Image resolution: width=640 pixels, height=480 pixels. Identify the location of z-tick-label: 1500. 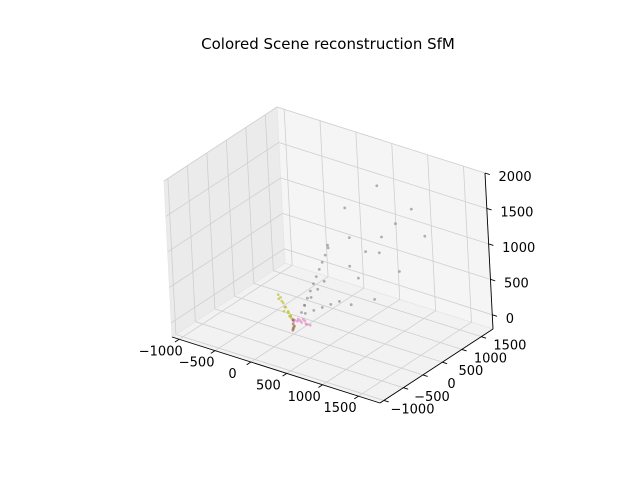
(516, 212).